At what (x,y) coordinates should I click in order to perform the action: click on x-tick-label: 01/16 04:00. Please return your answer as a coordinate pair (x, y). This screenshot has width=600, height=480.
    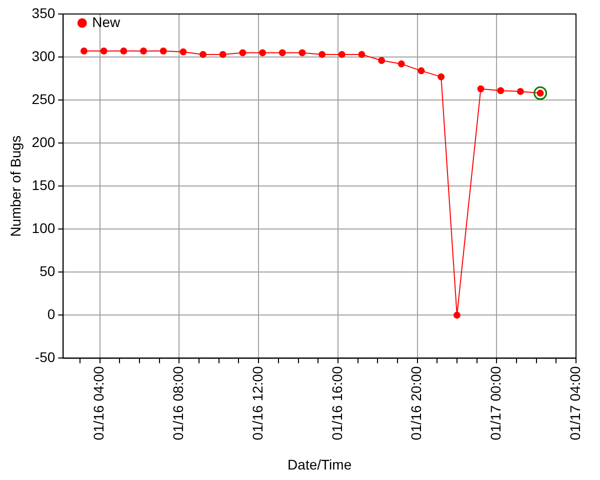
    Looking at the image, I should click on (98, 403).